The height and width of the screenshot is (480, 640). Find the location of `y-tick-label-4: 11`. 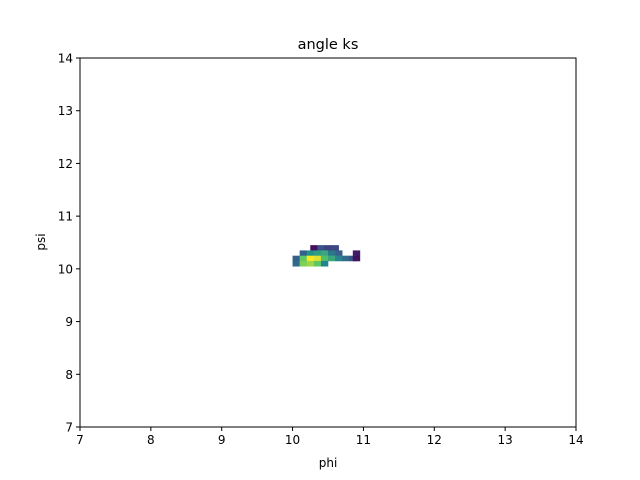

y-tick-label-4: 11 is located at coordinates (65, 217).